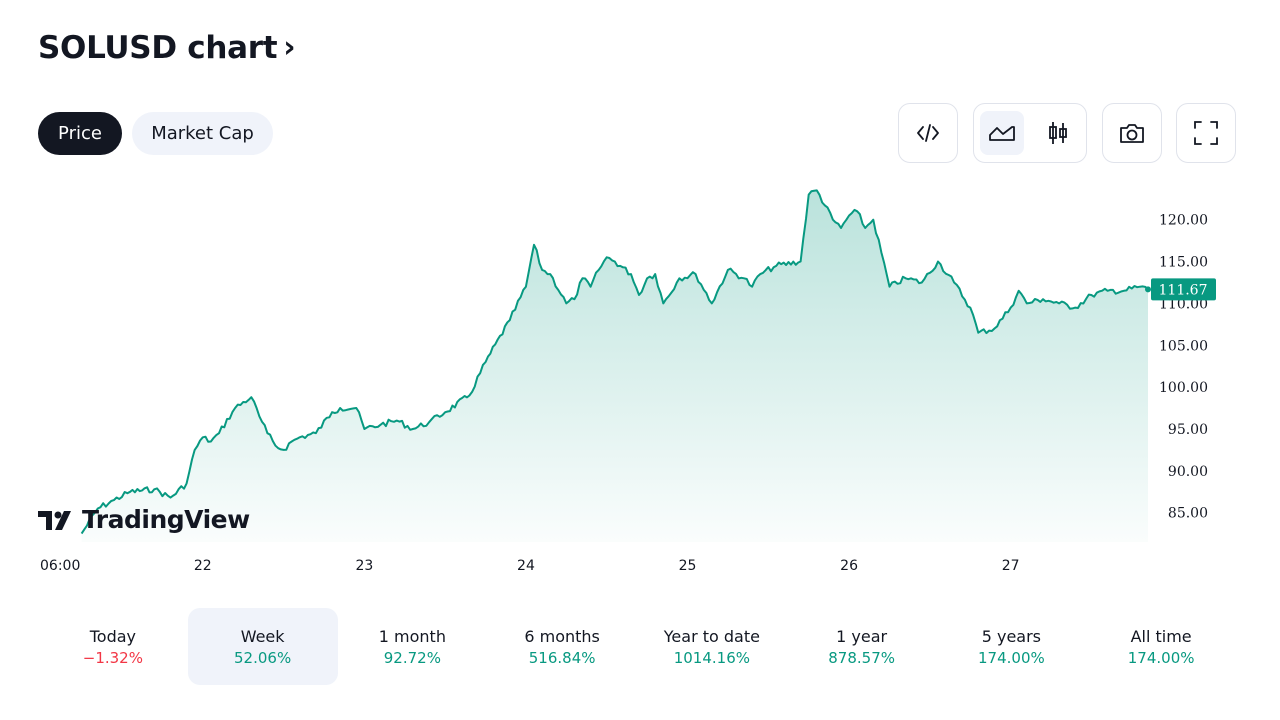 The height and width of the screenshot is (720, 1280). I want to click on y-axis-tick: 105.00, so click(1183, 346).